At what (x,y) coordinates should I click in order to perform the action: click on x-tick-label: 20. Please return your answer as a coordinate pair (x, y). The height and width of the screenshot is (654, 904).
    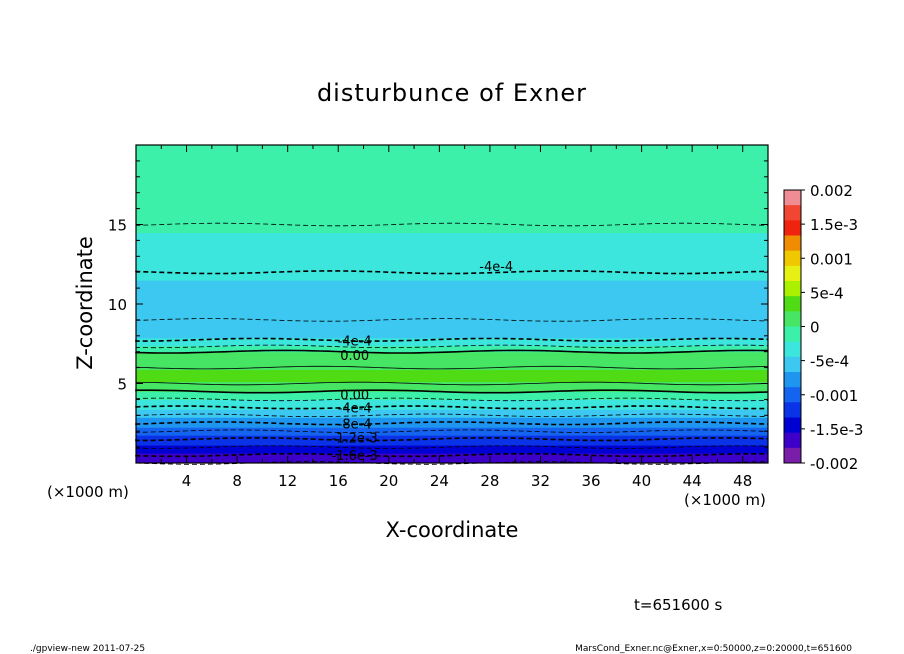
    Looking at the image, I should click on (388, 481).